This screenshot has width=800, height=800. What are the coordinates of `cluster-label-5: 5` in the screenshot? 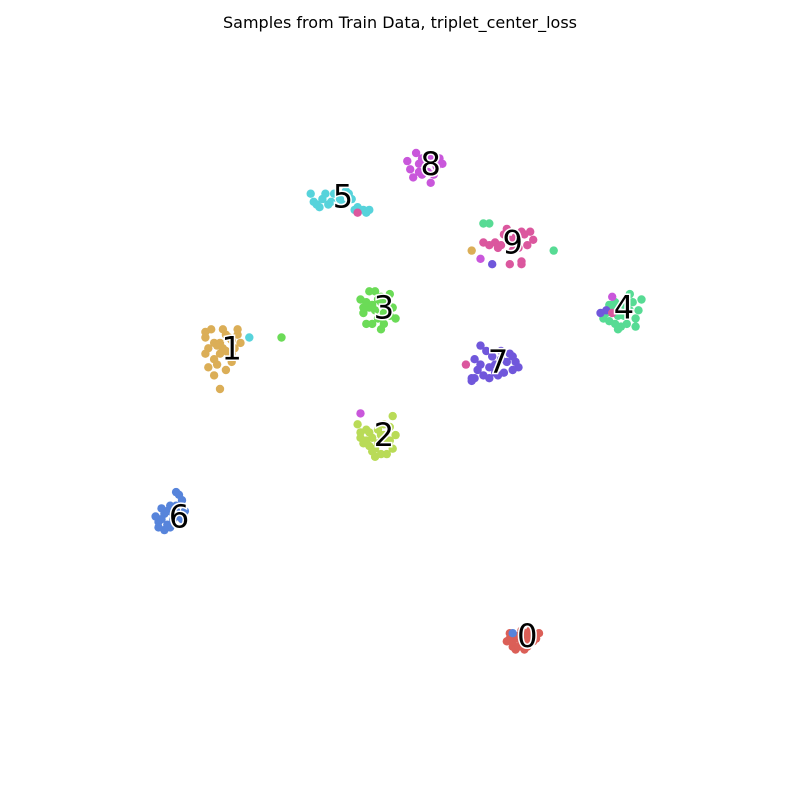 It's located at (343, 196).